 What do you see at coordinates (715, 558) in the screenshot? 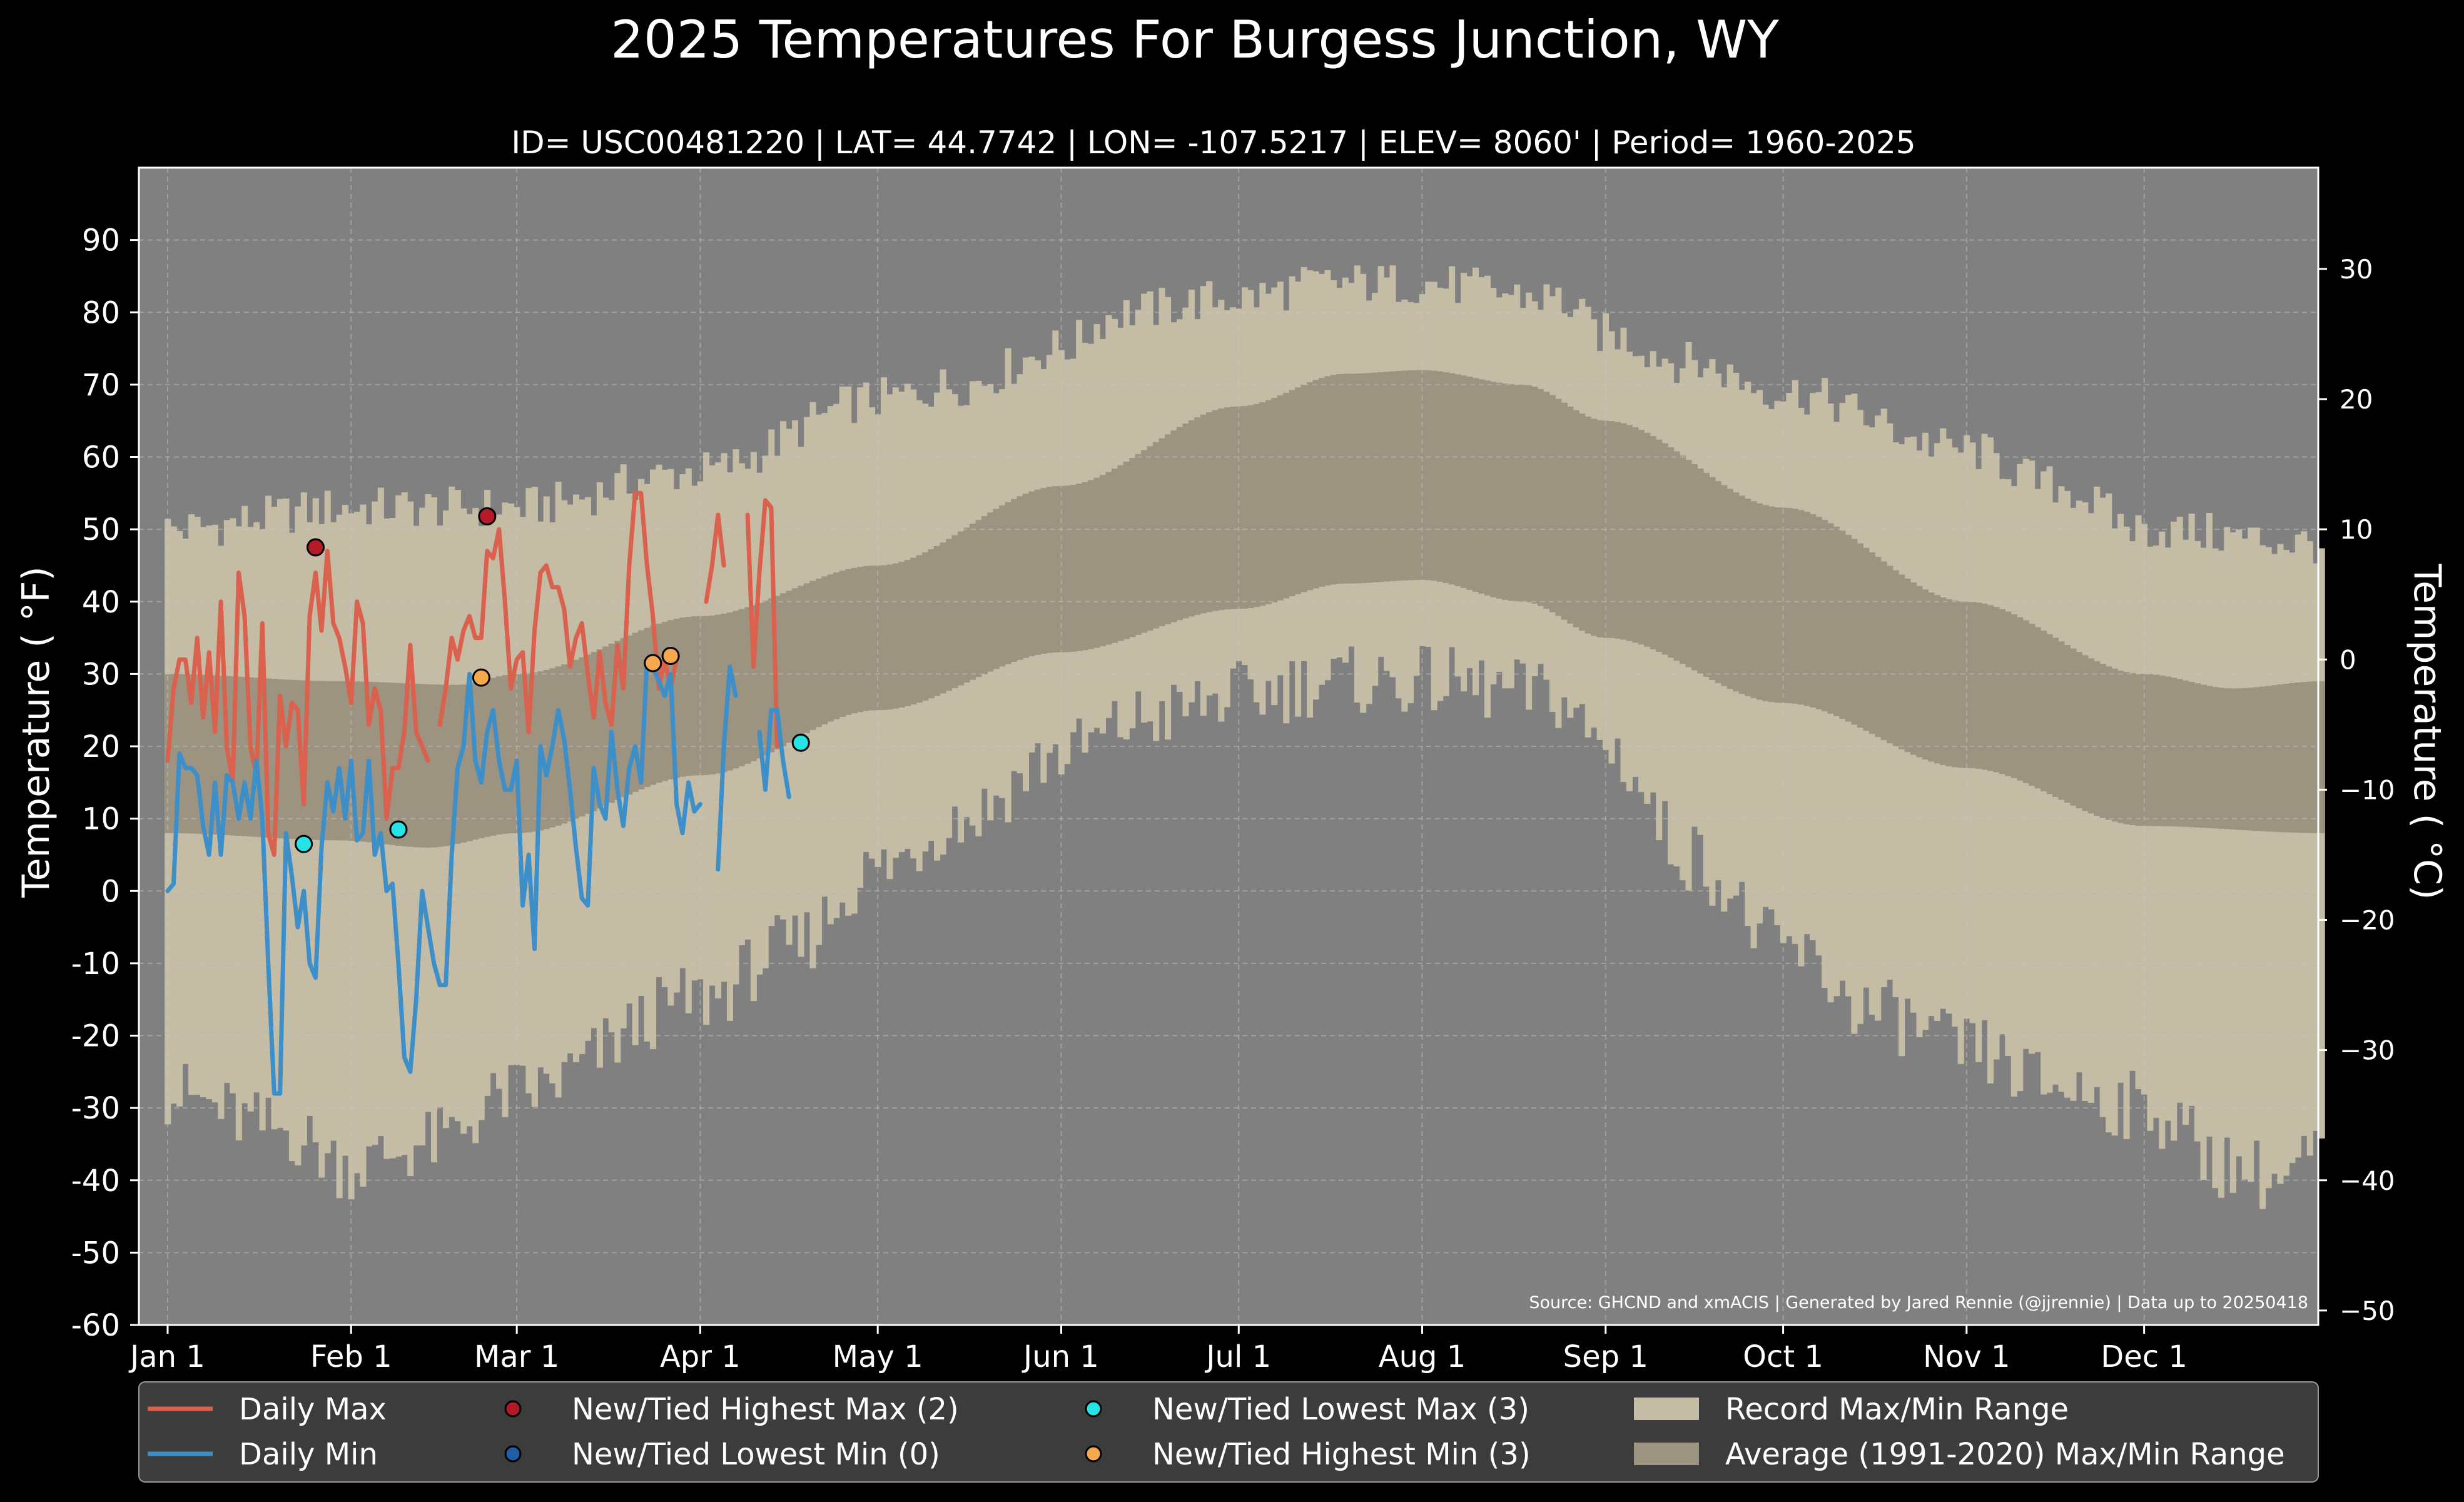
I see `daily-max-line` at bounding box center [715, 558].